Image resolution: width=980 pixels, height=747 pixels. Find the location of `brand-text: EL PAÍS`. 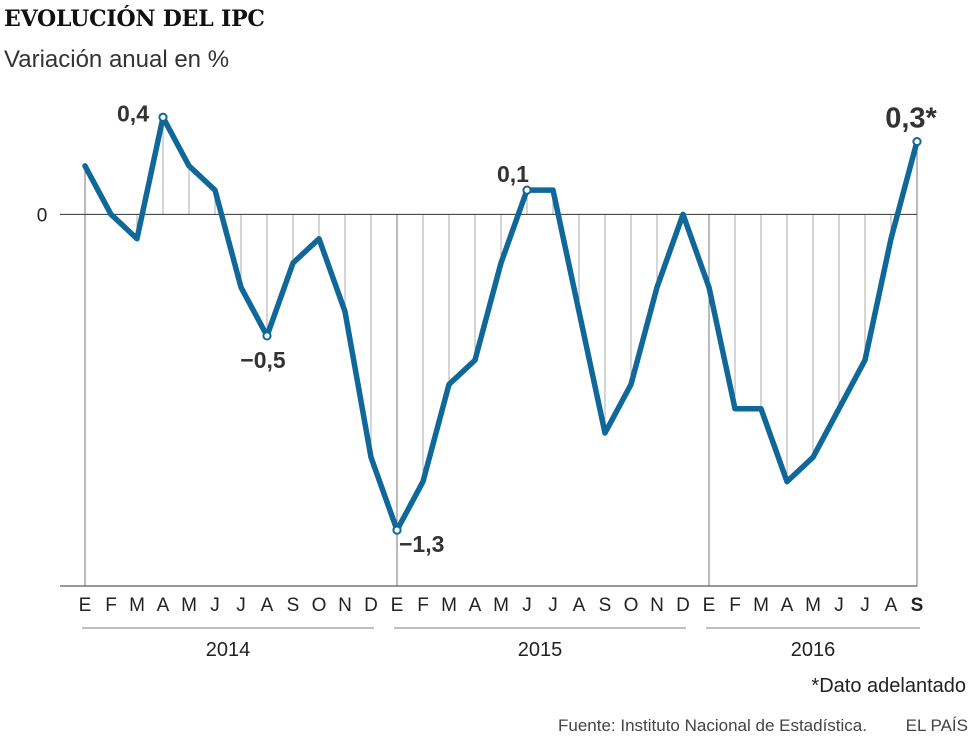

brand-text: EL PAÍS is located at coordinates (937, 725).